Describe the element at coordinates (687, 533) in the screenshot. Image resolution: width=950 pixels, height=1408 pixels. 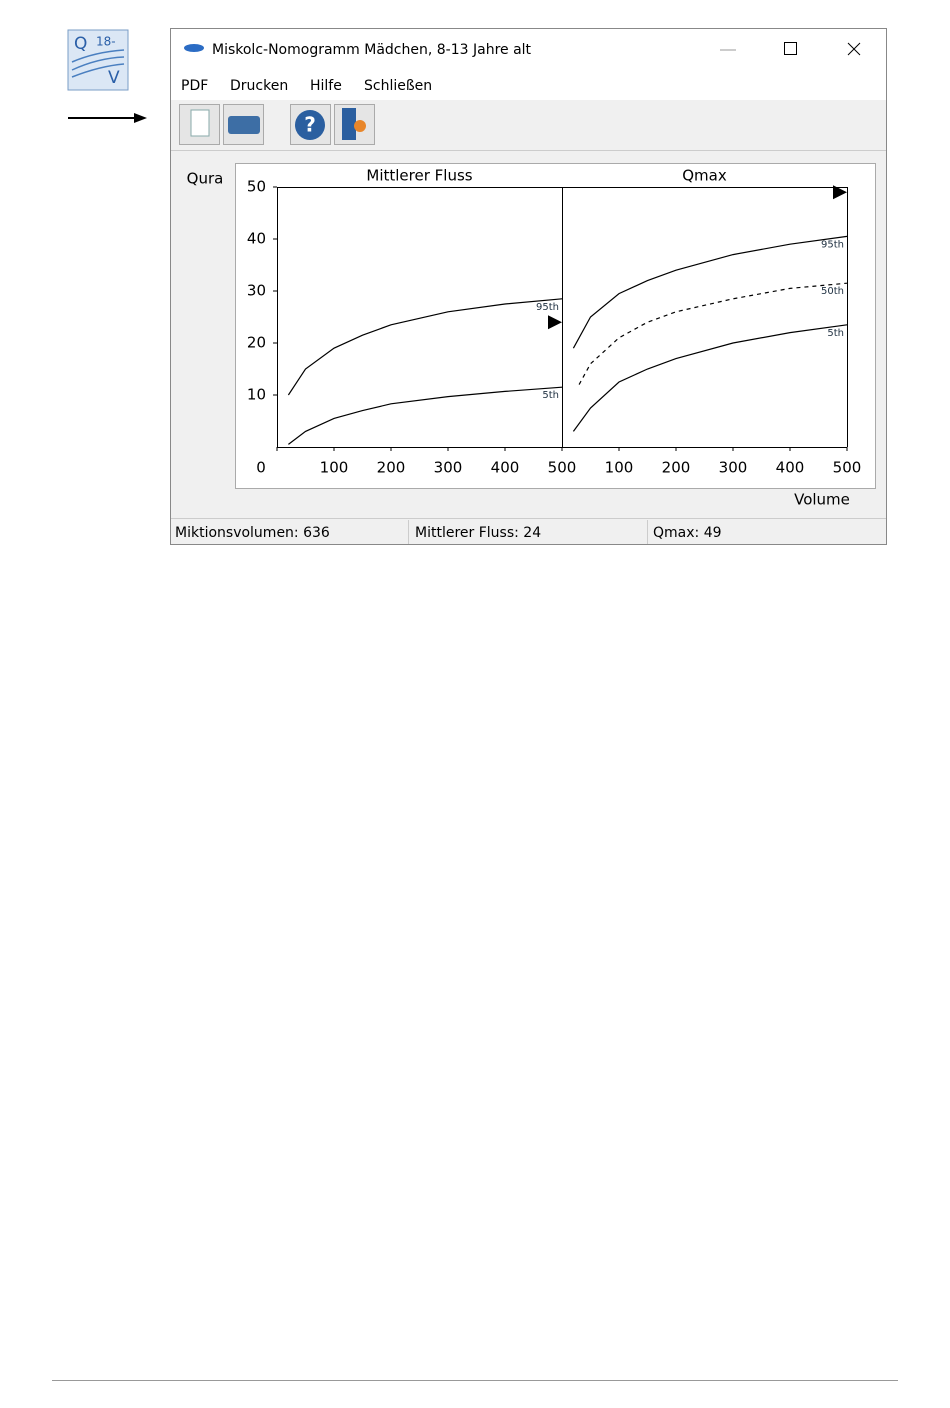
I see `status-text: Qmax: 49` at that location.